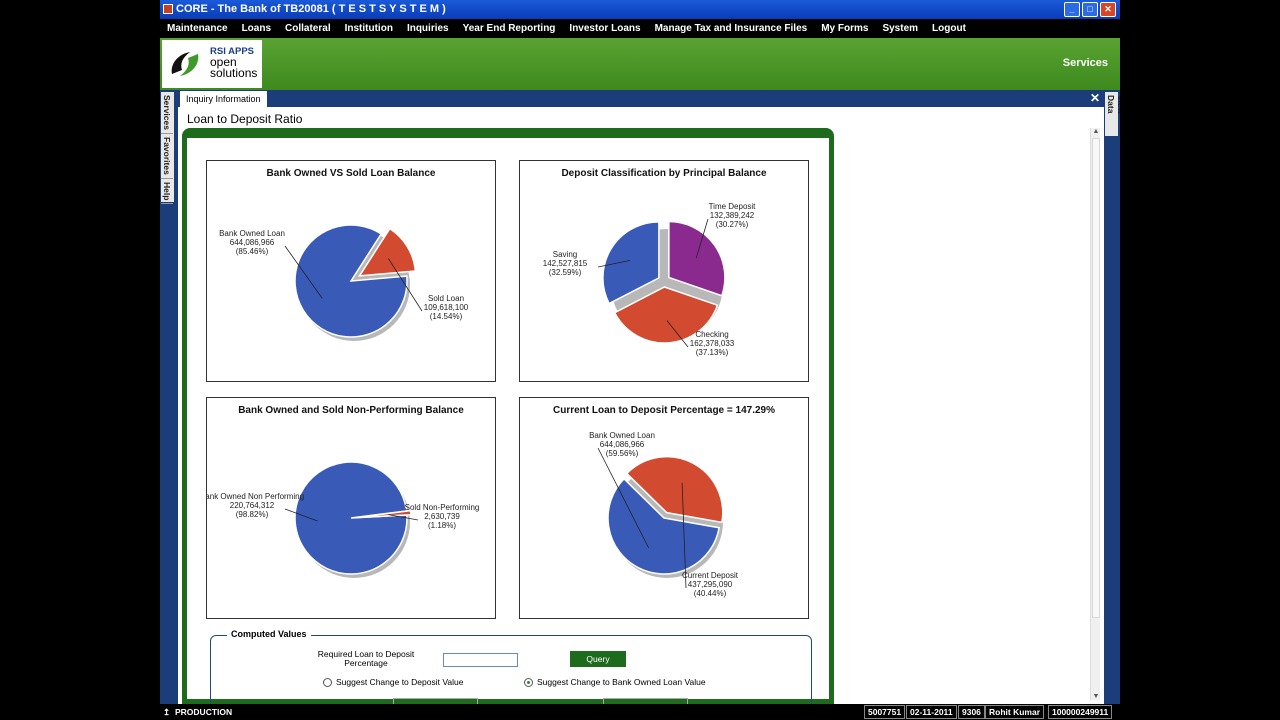 The image size is (1280, 720). Describe the element at coordinates (528, 683) in the screenshot. I see `radio-loan-dot` at that location.